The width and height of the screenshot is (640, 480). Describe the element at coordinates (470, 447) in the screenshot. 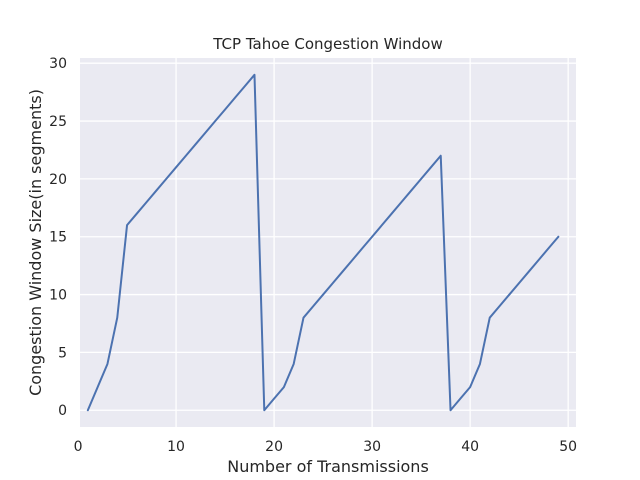

I see `x-tick-label: 40` at that location.